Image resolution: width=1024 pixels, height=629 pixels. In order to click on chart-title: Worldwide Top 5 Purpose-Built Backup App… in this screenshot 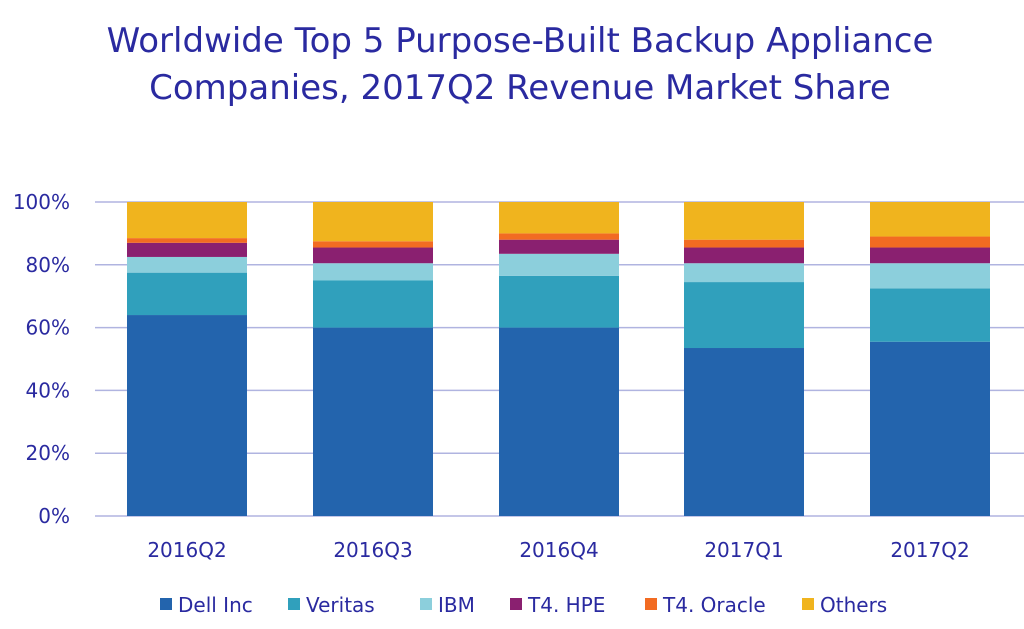, I will do `click(520, 64)`.